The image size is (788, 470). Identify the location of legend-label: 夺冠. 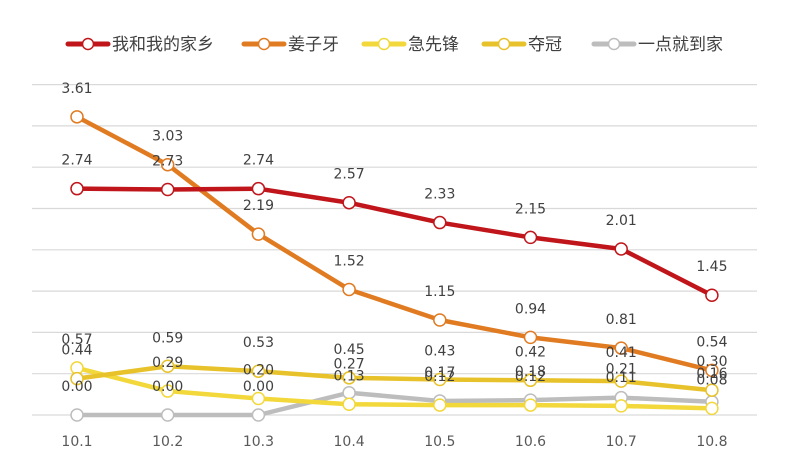
(545, 45).